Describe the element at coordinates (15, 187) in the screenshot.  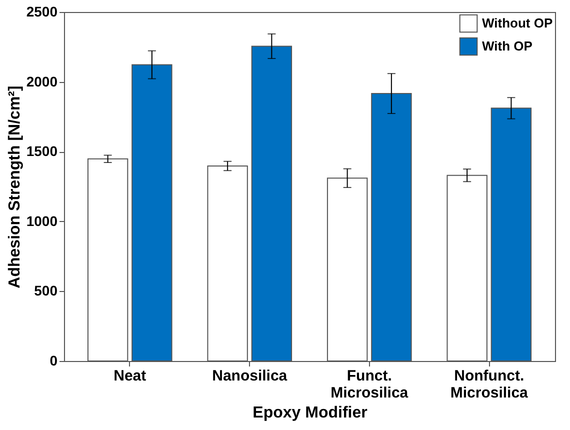
I see `y-axis-title: Adhesion Strength [N/cm²]` at that location.